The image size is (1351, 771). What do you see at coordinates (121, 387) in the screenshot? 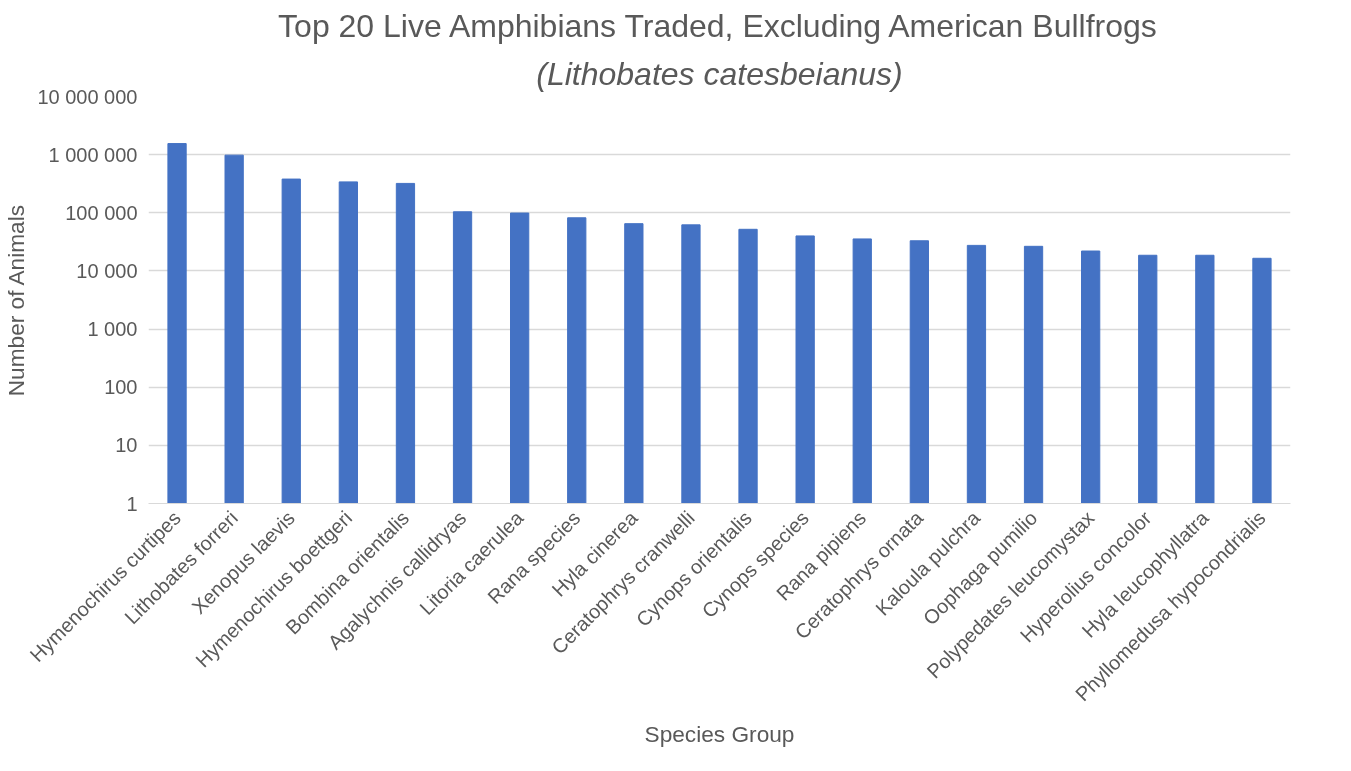
I see `y-tick-label: 100` at bounding box center [121, 387].